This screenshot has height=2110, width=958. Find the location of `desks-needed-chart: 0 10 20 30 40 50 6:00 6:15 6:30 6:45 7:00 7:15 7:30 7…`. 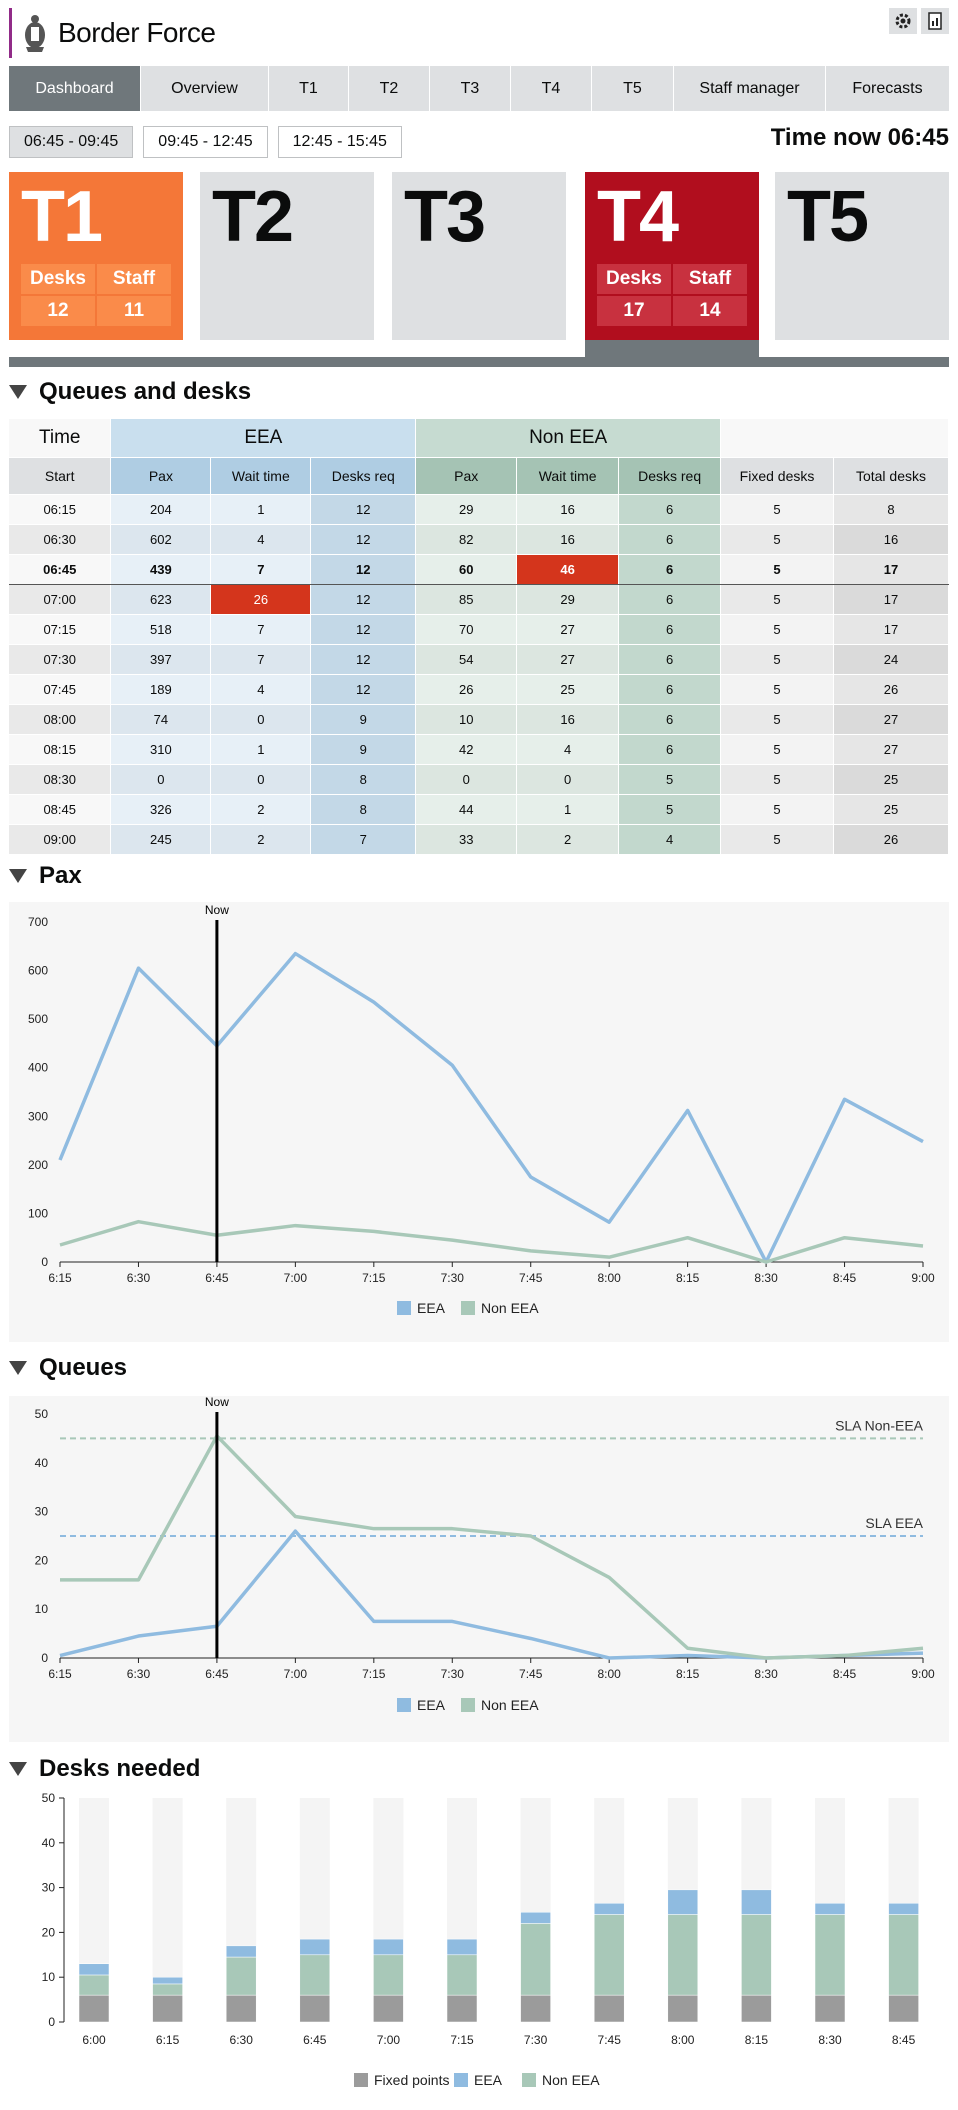

desks-needed-chart: 0 10 20 30 40 50 6:00 6:15 6:30 6:45 7:00 7:15 7:30 7… is located at coordinates (480, 1939).